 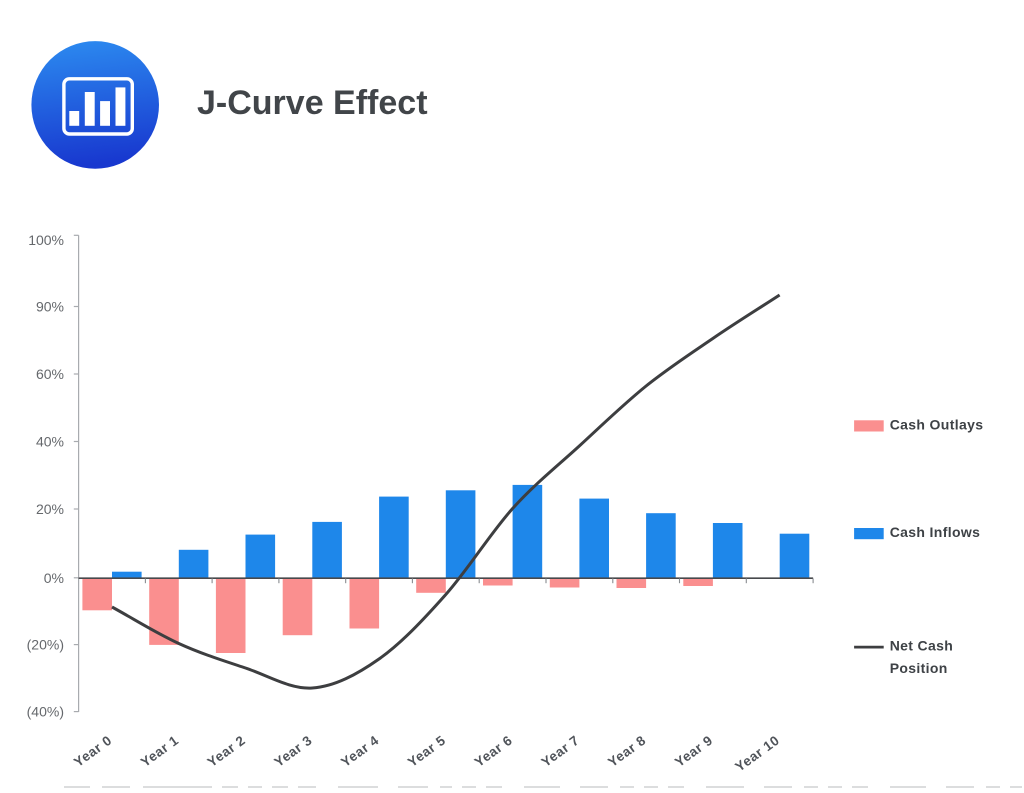 What do you see at coordinates (50, 307) in the screenshot?
I see `svg-text: 90%` at bounding box center [50, 307].